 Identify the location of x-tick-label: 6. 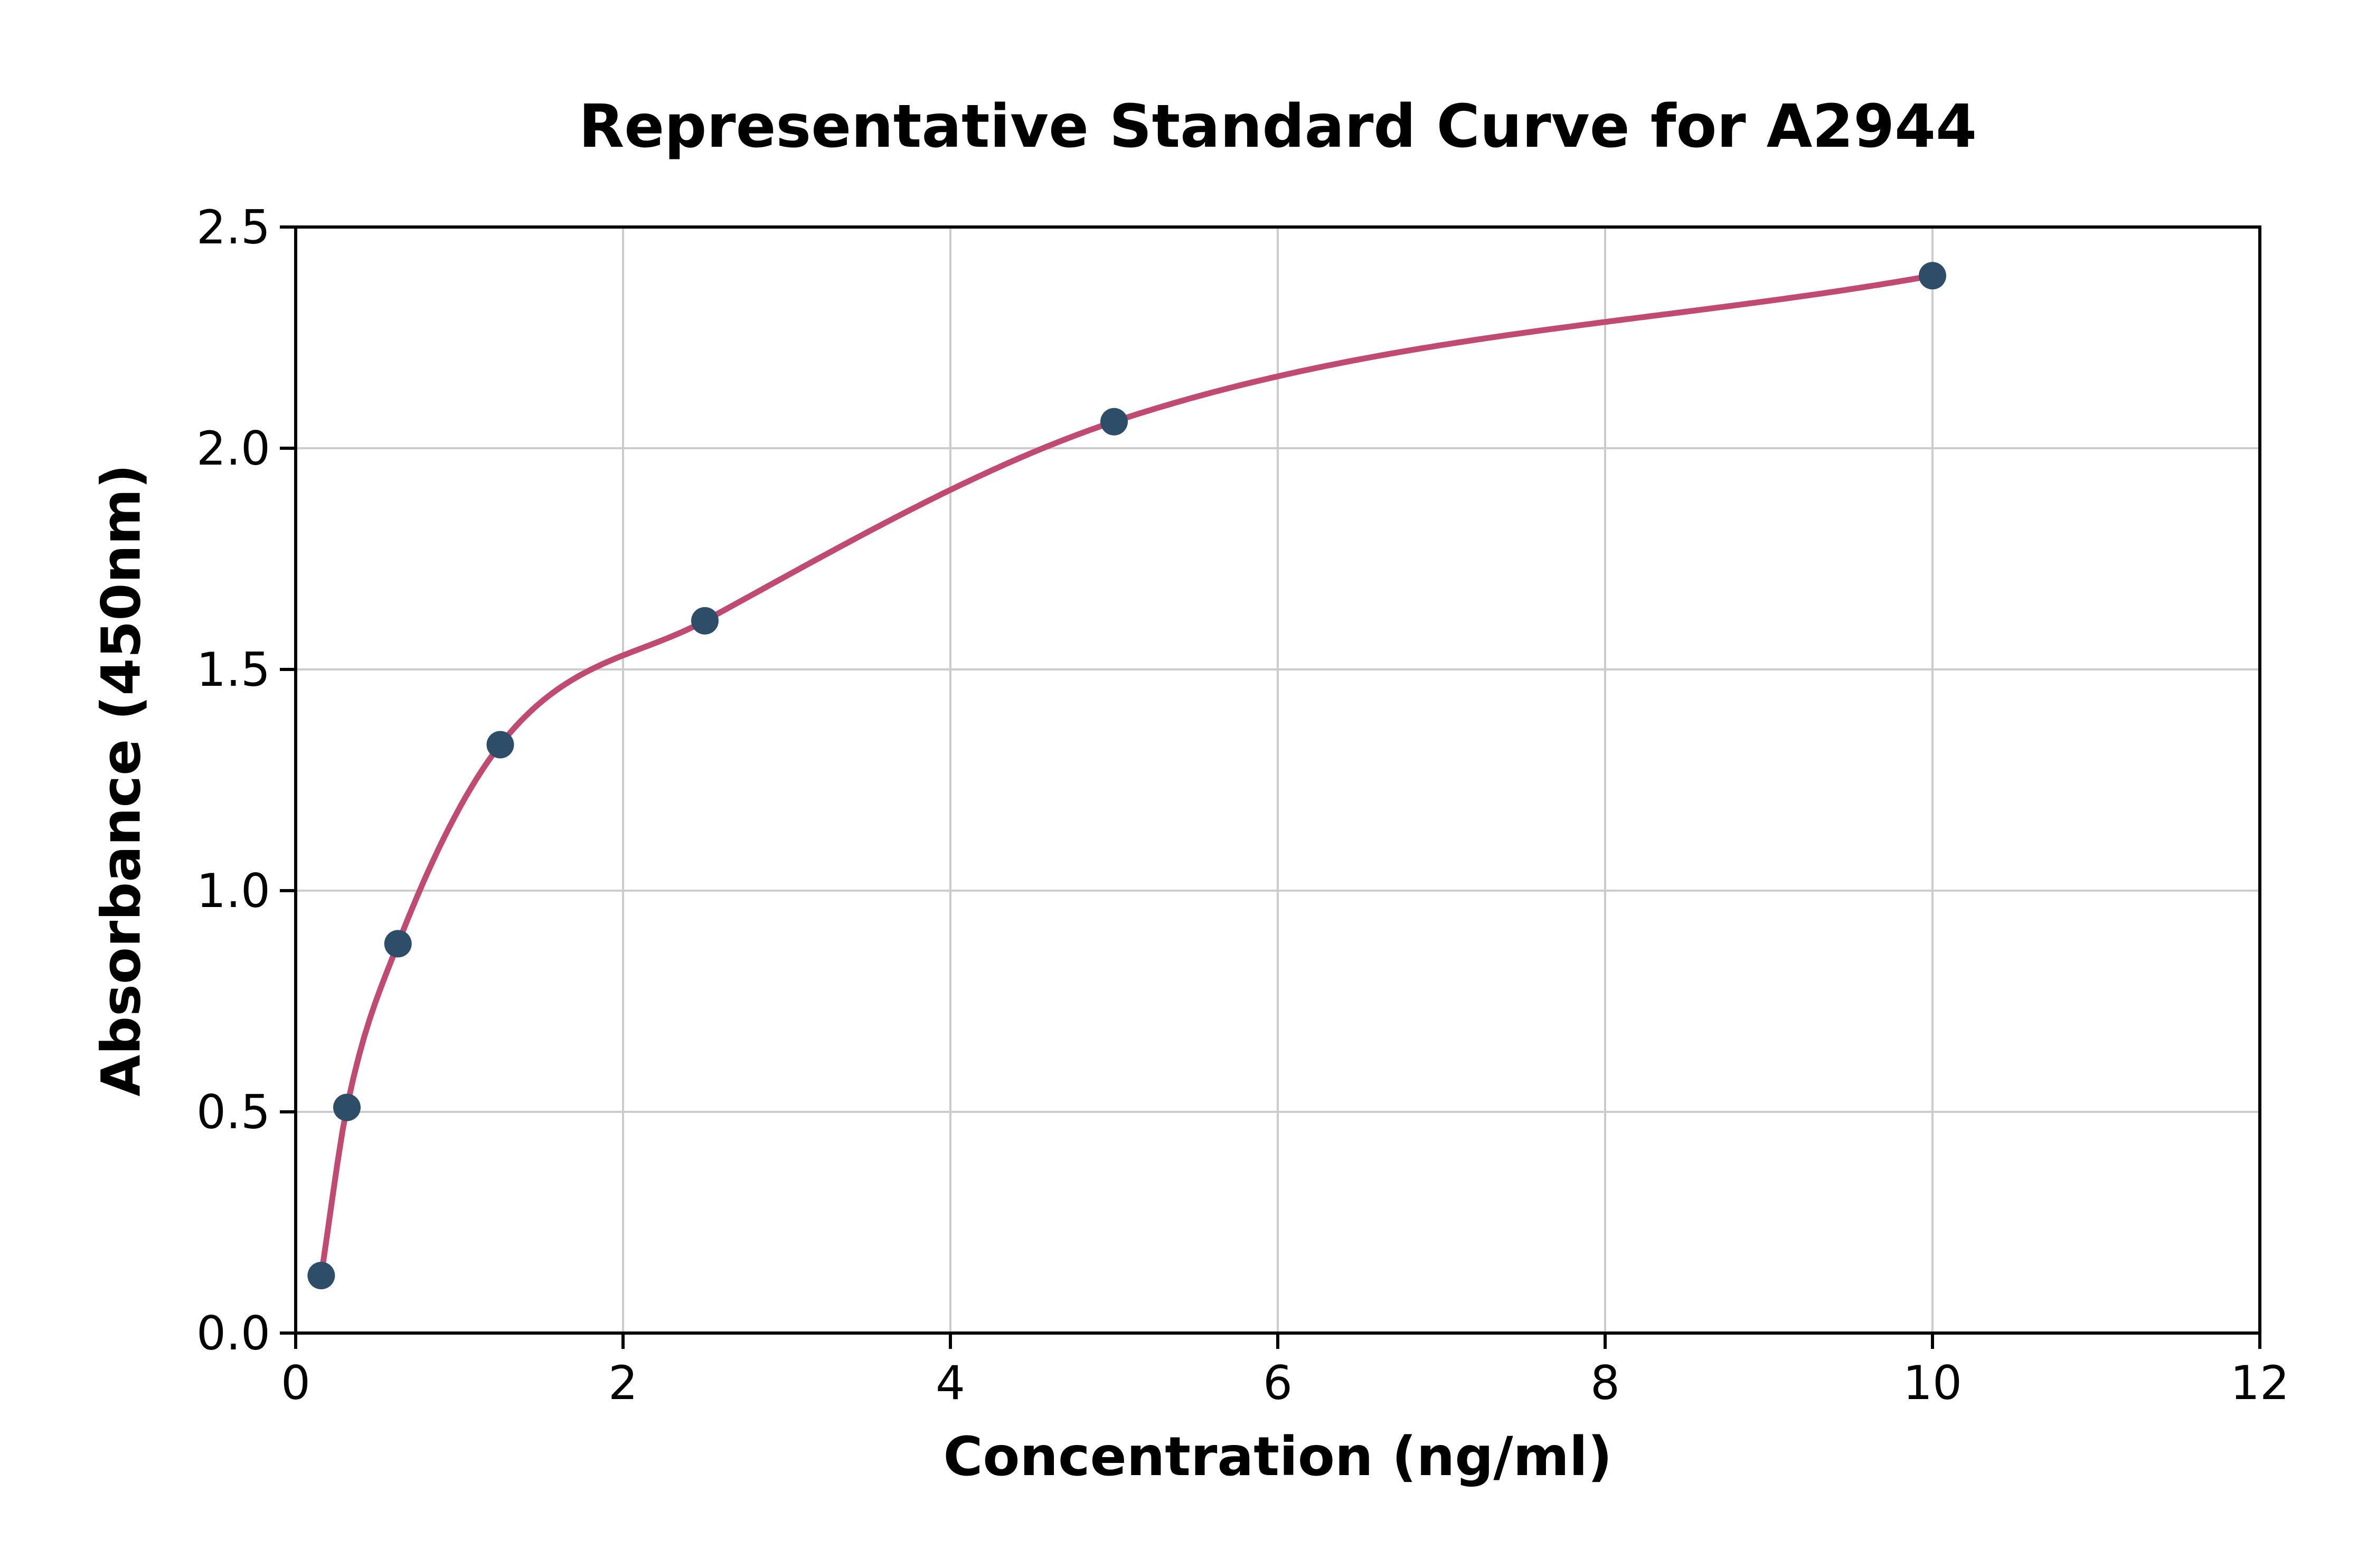
(1278, 1383).